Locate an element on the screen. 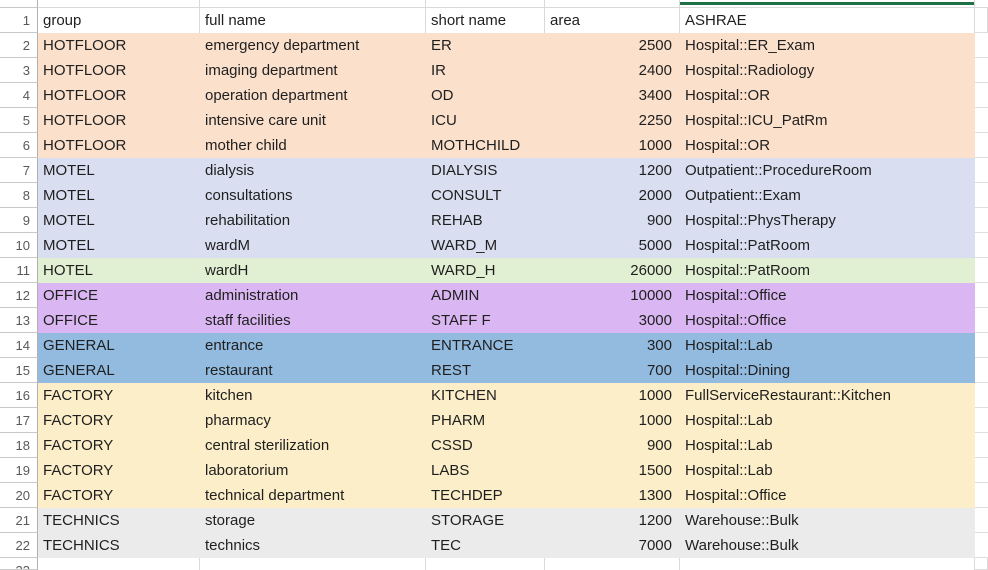 The image size is (988, 570). cell-ashrae: Hospital::ICU_PatRm is located at coordinates (827, 120).